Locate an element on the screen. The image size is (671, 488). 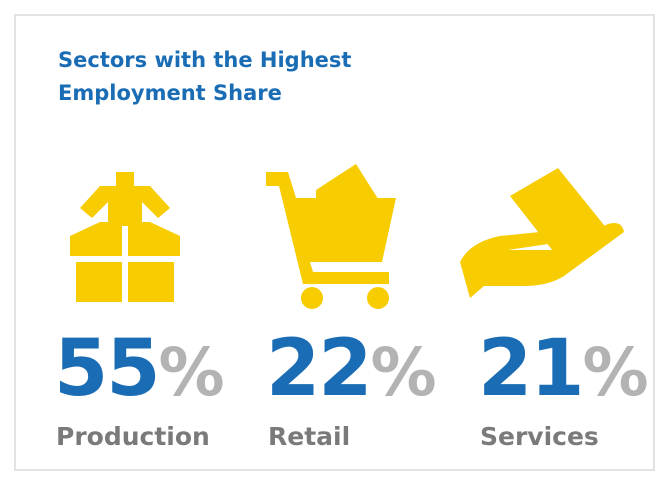
stat: 22% is located at coordinates (351, 369).